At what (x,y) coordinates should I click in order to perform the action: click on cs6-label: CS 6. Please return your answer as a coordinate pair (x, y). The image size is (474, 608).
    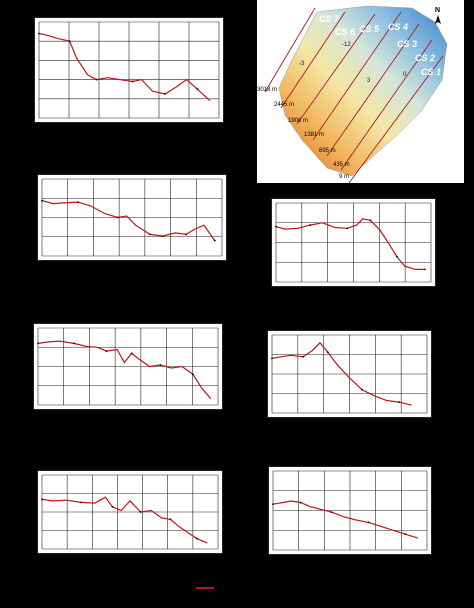
    Looking at the image, I should click on (345, 32).